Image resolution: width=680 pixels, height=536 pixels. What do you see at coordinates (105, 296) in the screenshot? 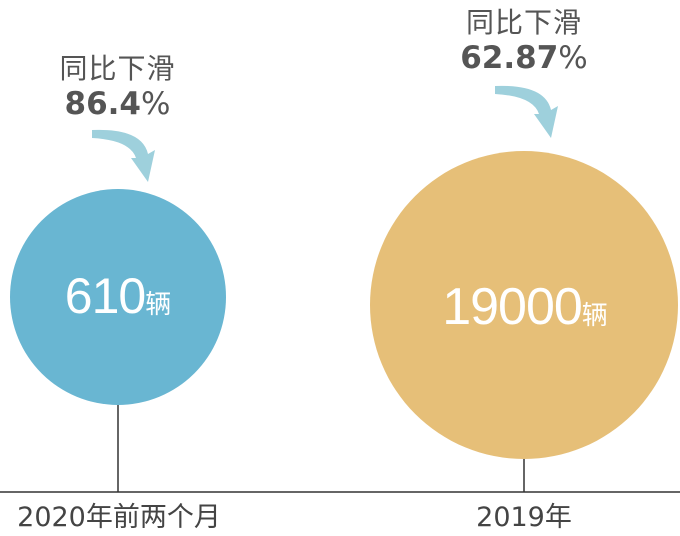
I see `bubble-value: 610` at bounding box center [105, 296].